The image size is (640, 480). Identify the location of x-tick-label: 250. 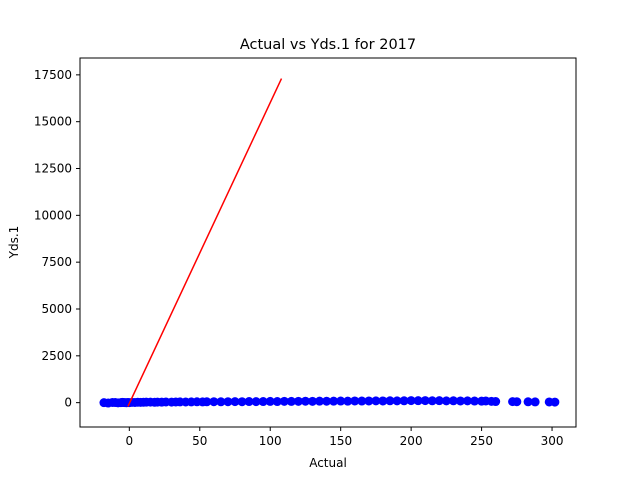
(481, 441).